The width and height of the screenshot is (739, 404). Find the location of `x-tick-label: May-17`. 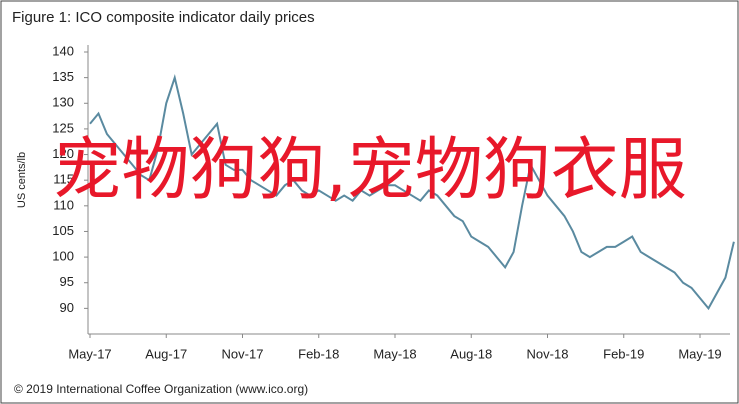

x-tick-label: May-17 is located at coordinates (89, 353).